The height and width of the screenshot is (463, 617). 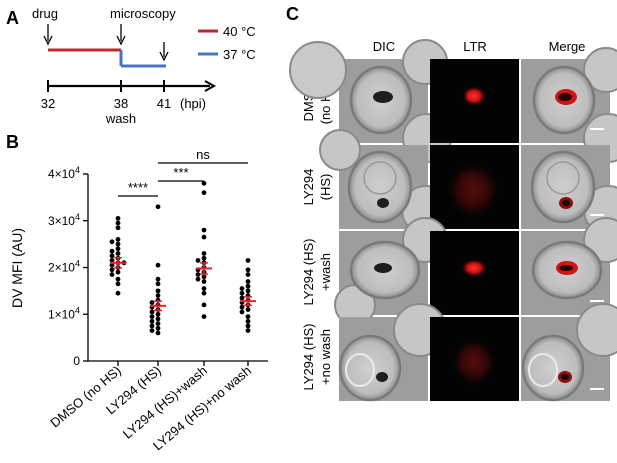 I want to click on micrograph-merge-no-wash, so click(x=569, y=352).